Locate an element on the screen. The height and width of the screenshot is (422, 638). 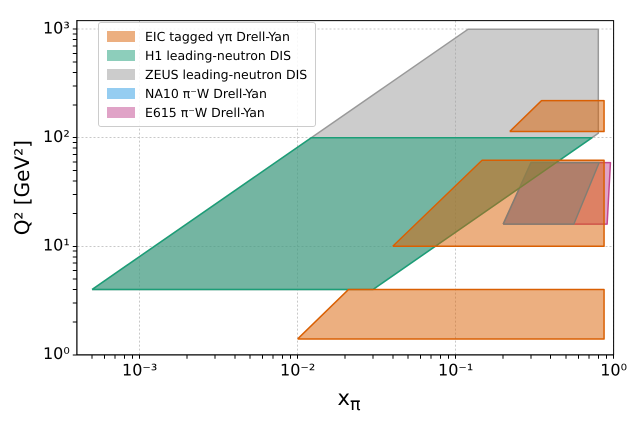
x-tick-label: 10⁰ is located at coordinates (614, 370).